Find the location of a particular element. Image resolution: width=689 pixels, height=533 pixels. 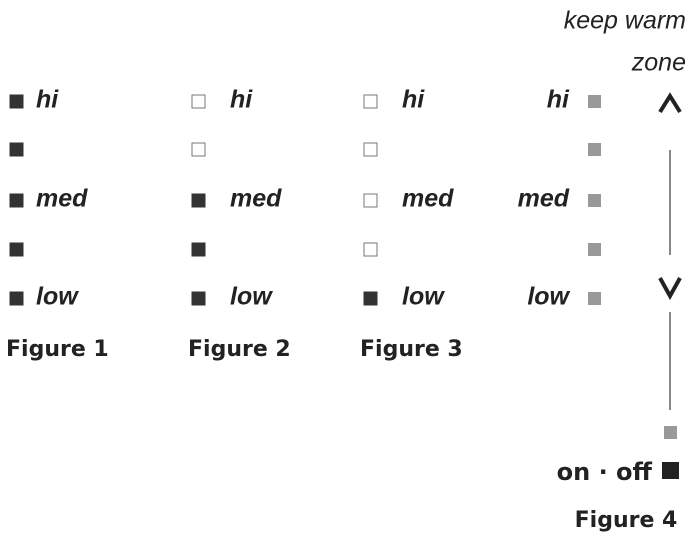

figure-caption: Figure 4 is located at coordinates (626, 520).